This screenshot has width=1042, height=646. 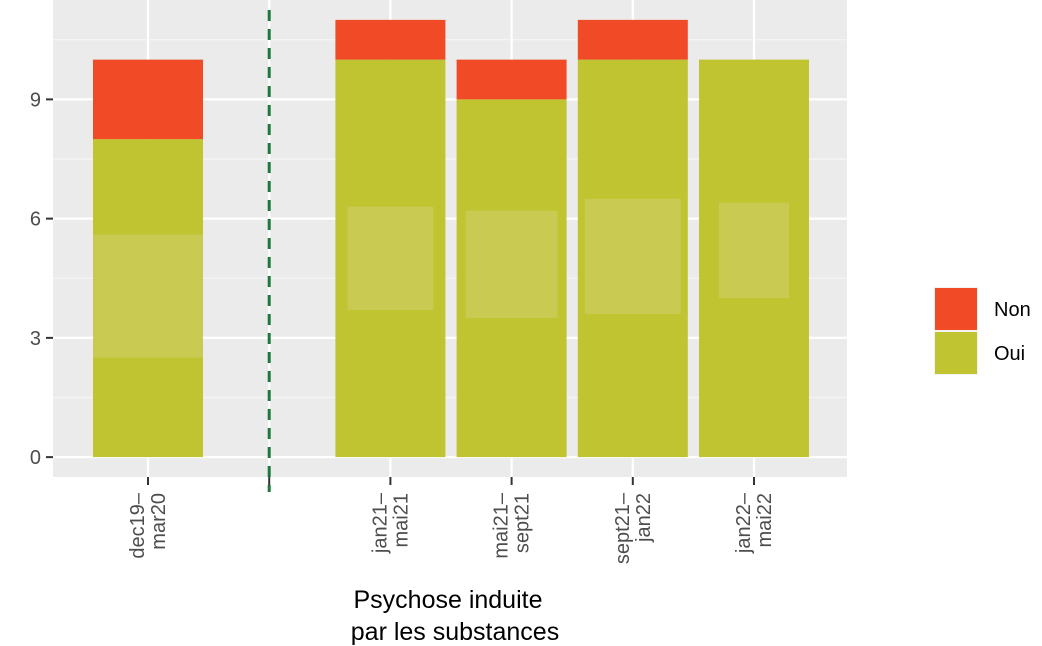 I want to click on legend-label-non: Non, so click(x=1012, y=310).